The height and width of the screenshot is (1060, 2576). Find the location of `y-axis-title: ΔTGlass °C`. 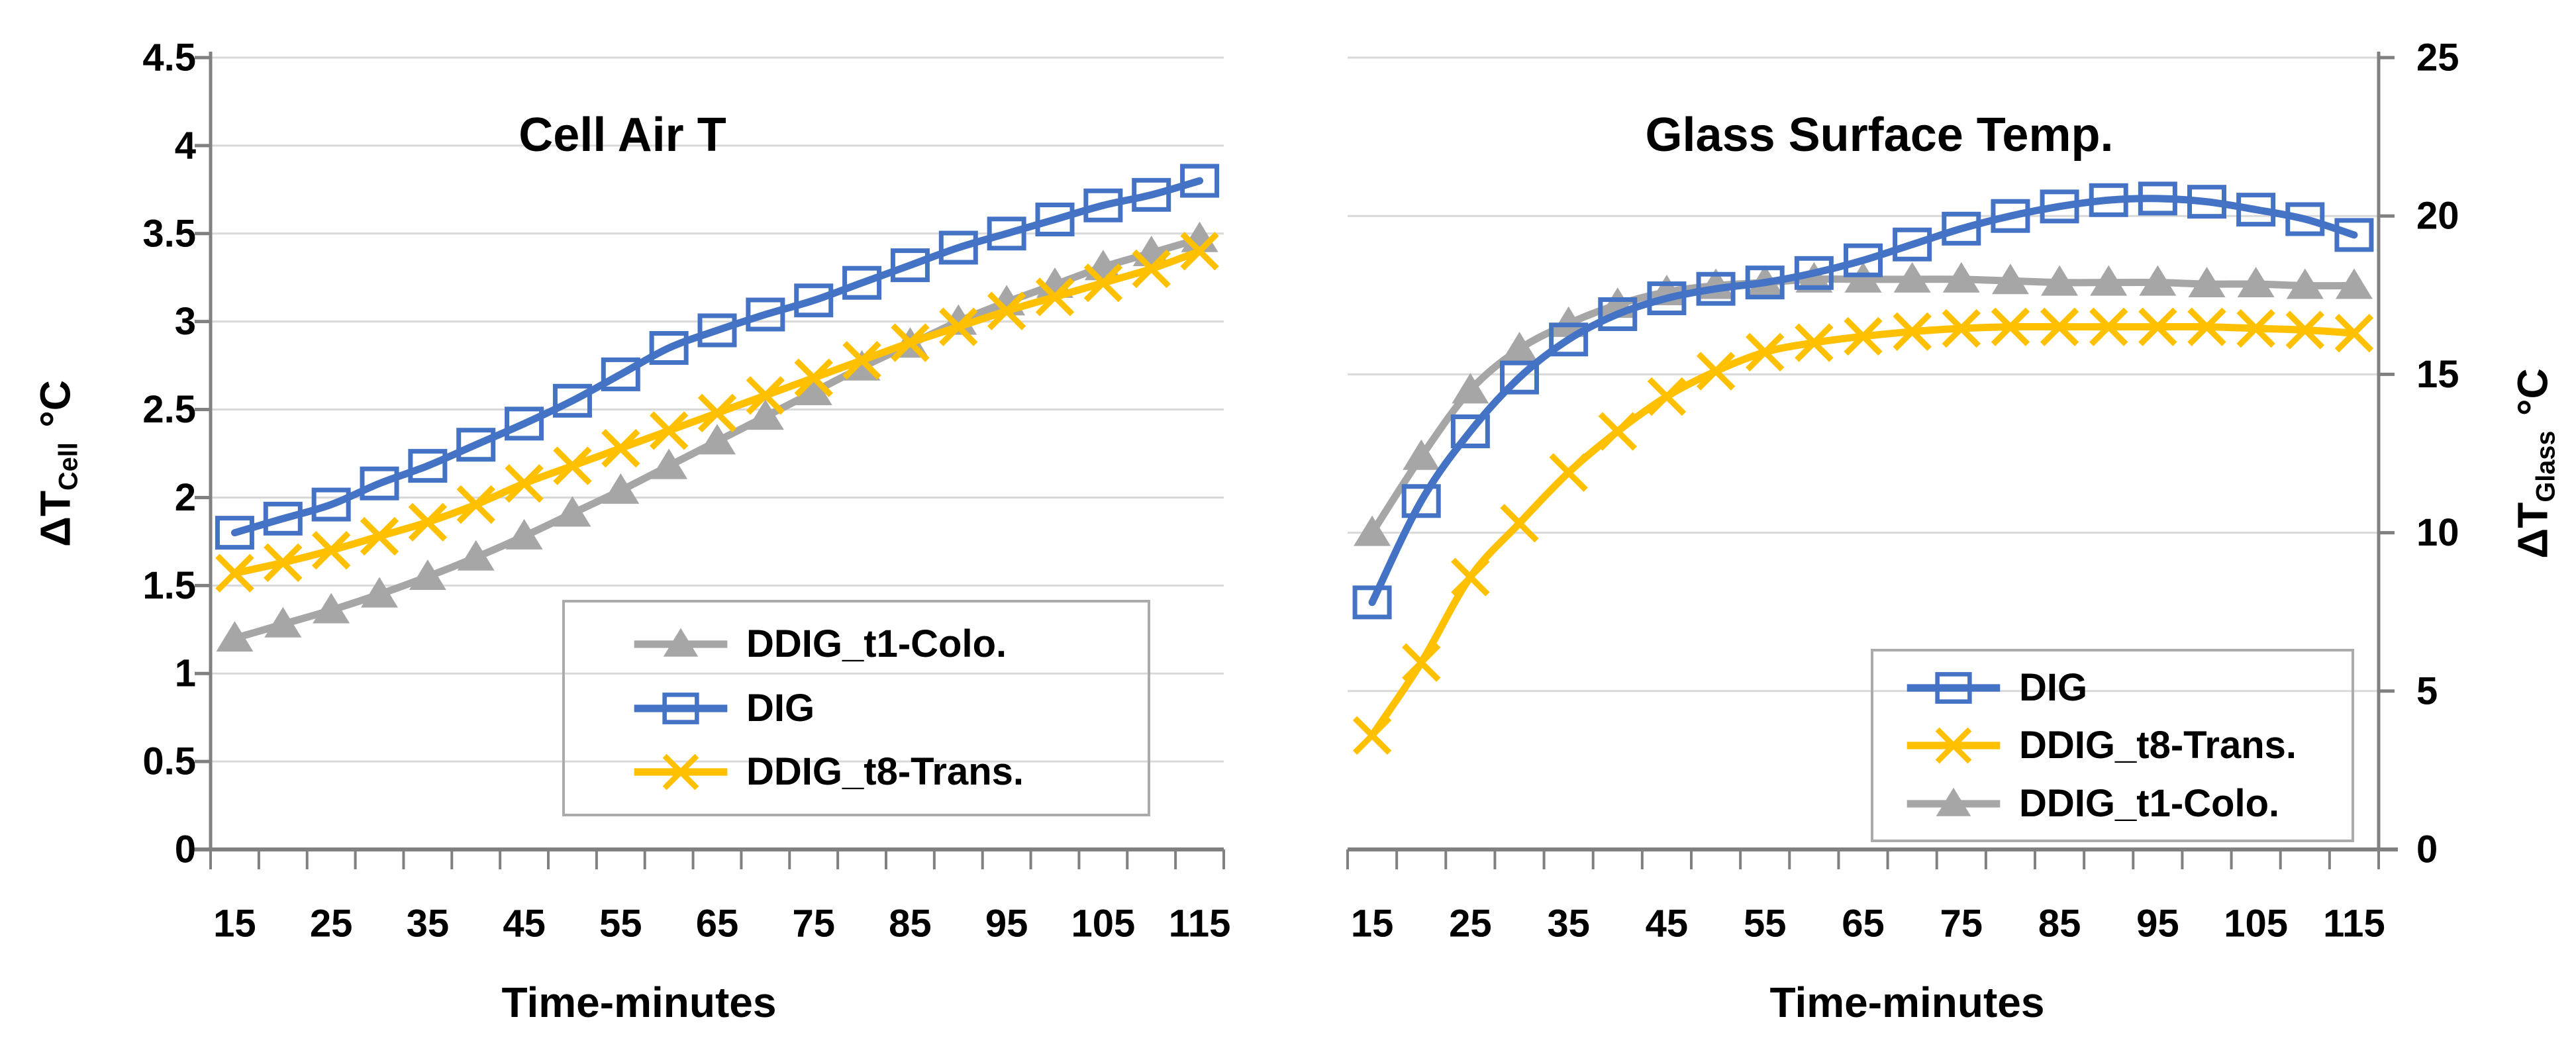

y-axis-title: ΔTGlass °C is located at coordinates (2534, 463).